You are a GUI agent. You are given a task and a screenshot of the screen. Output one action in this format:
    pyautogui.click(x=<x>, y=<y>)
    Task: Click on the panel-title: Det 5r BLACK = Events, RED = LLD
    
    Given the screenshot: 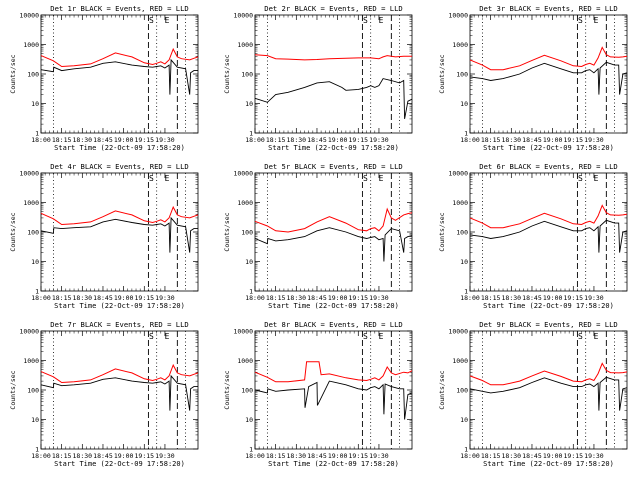 What is the action you would take?
    pyautogui.click(x=333, y=166)
    